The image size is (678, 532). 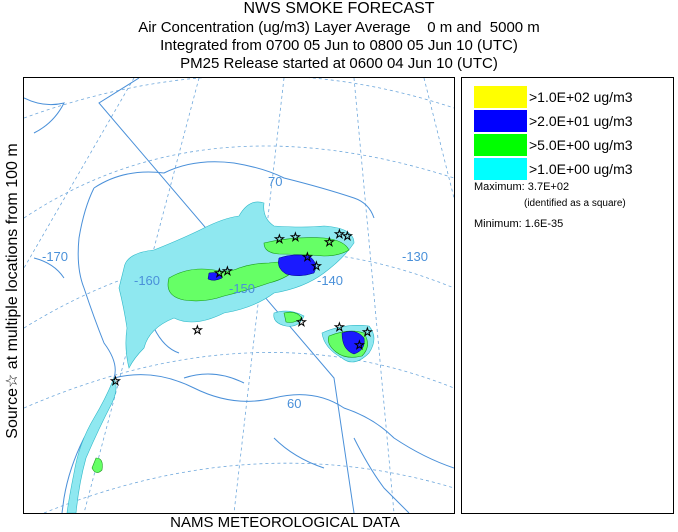 I want to click on lat-label: 60, so click(x=294, y=403).